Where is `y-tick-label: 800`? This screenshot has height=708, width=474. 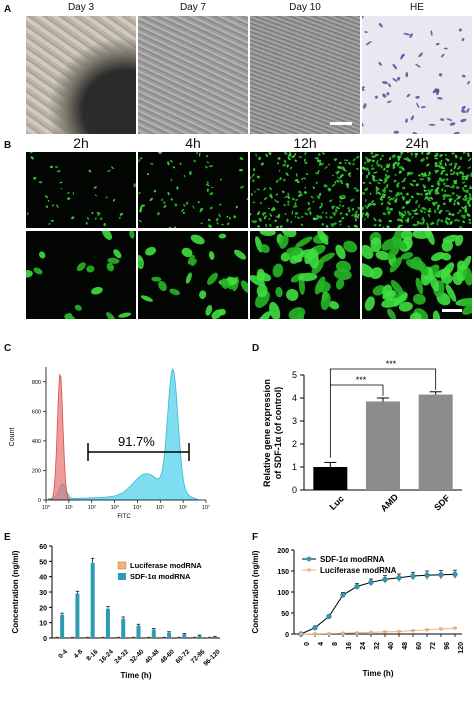 y-tick-label: 800 is located at coordinates (36, 383).